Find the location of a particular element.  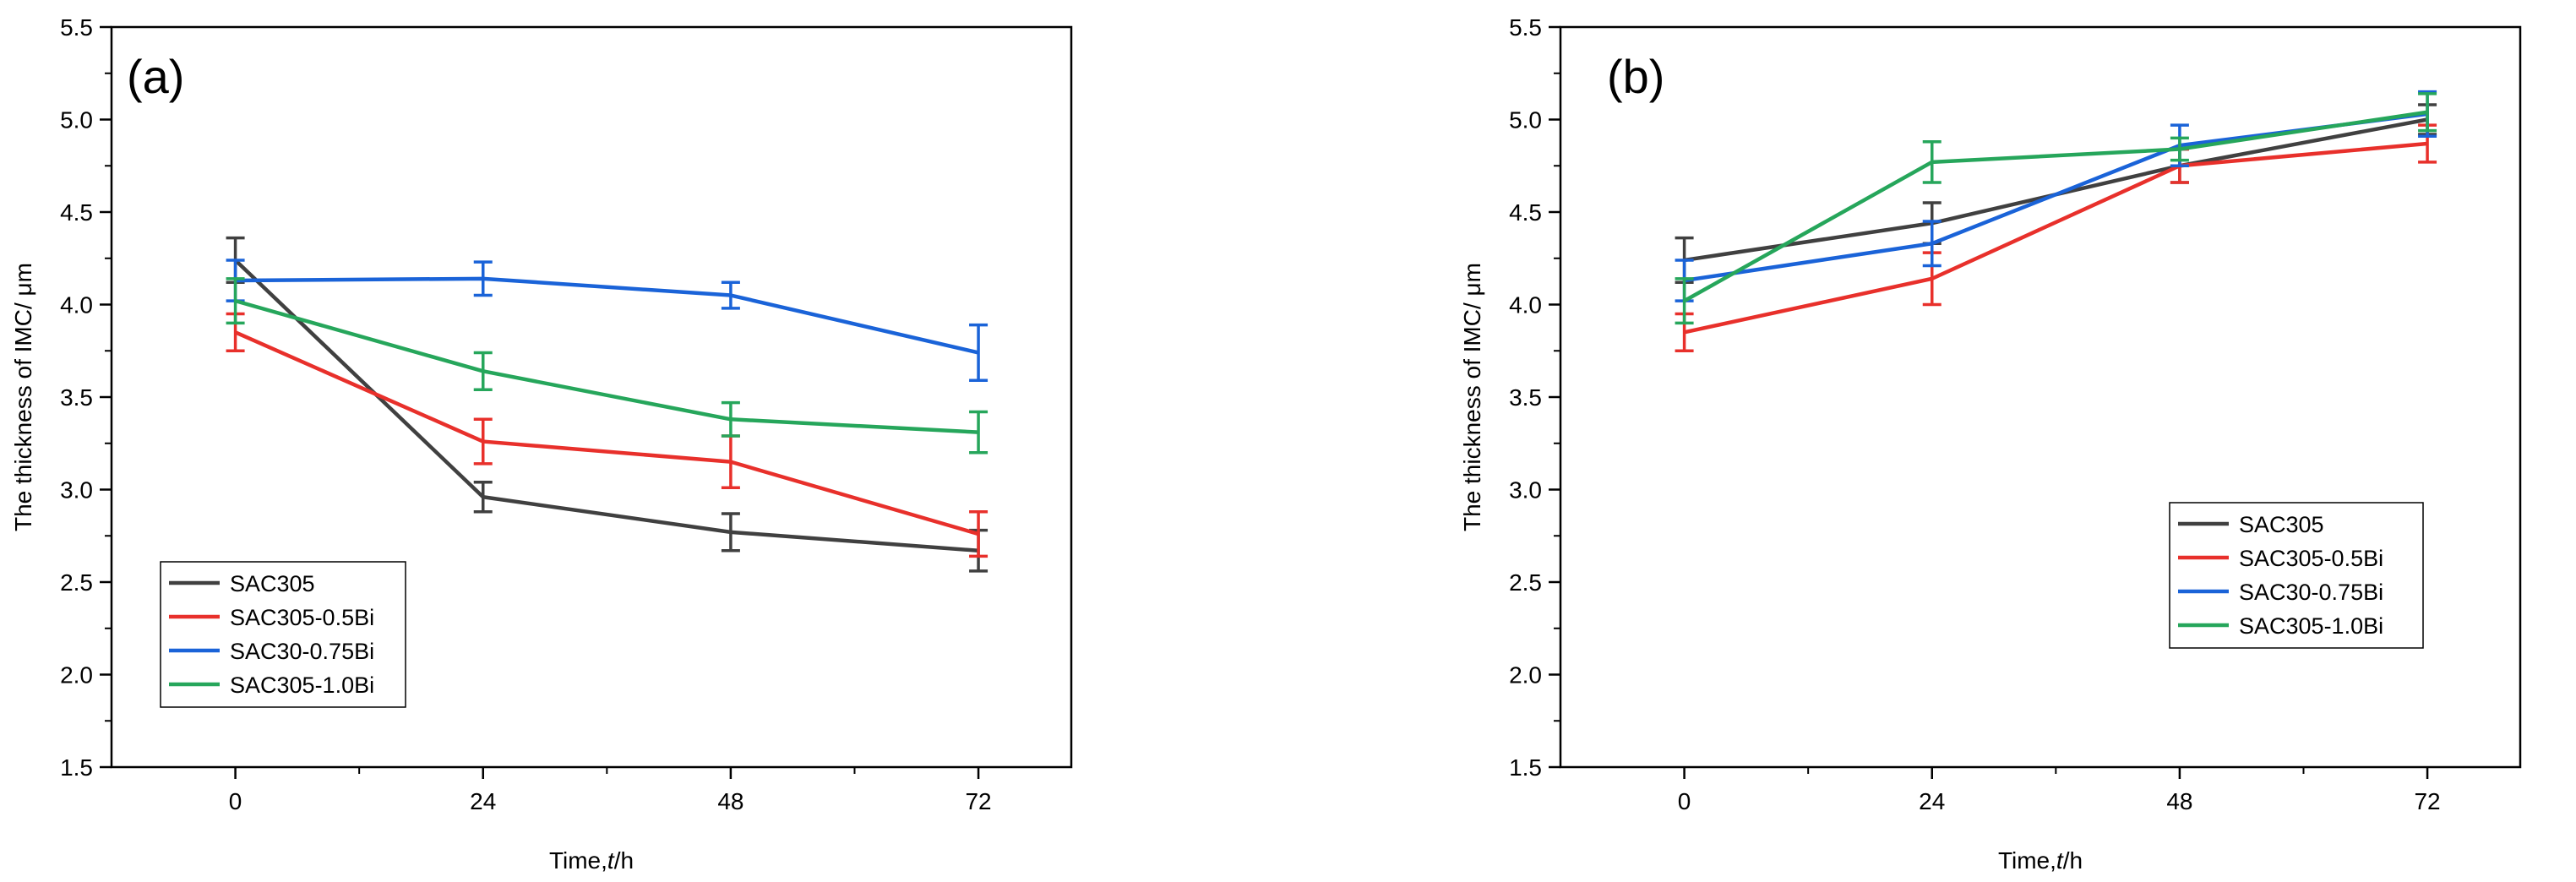

panel-label: (a) is located at coordinates (155, 76).